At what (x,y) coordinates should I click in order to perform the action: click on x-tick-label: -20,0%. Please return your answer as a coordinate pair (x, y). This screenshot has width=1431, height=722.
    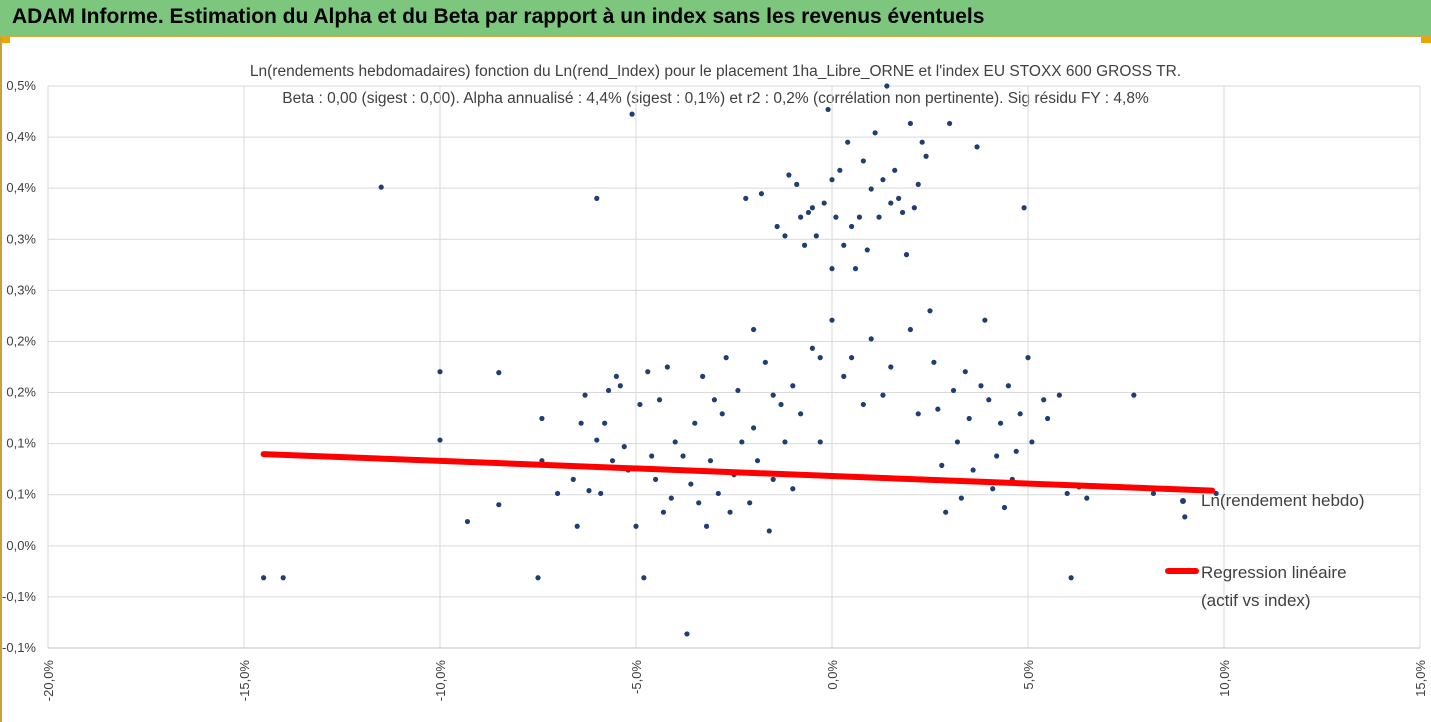
    Looking at the image, I should click on (48, 681).